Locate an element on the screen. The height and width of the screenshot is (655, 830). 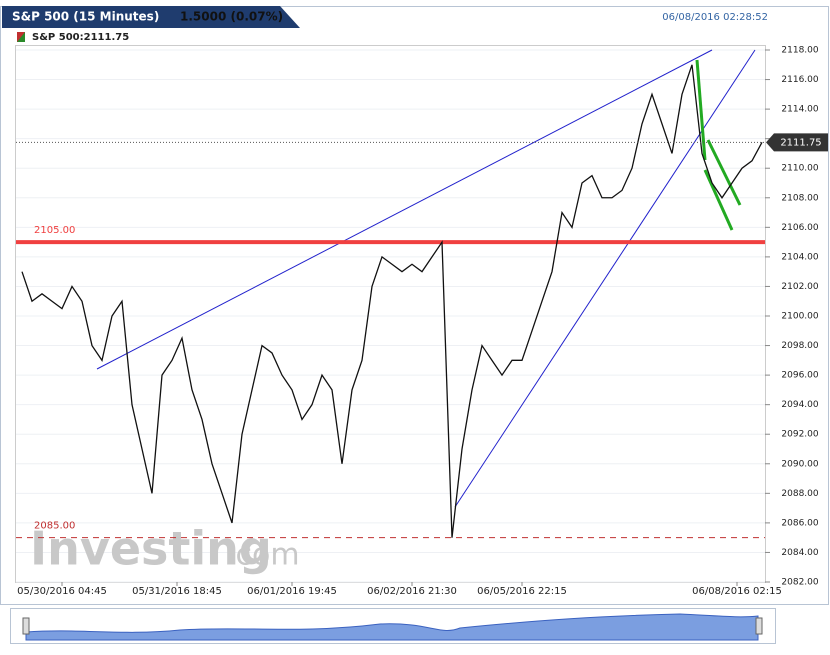
y-tick-label: 2082.00 is located at coordinates (799, 583).